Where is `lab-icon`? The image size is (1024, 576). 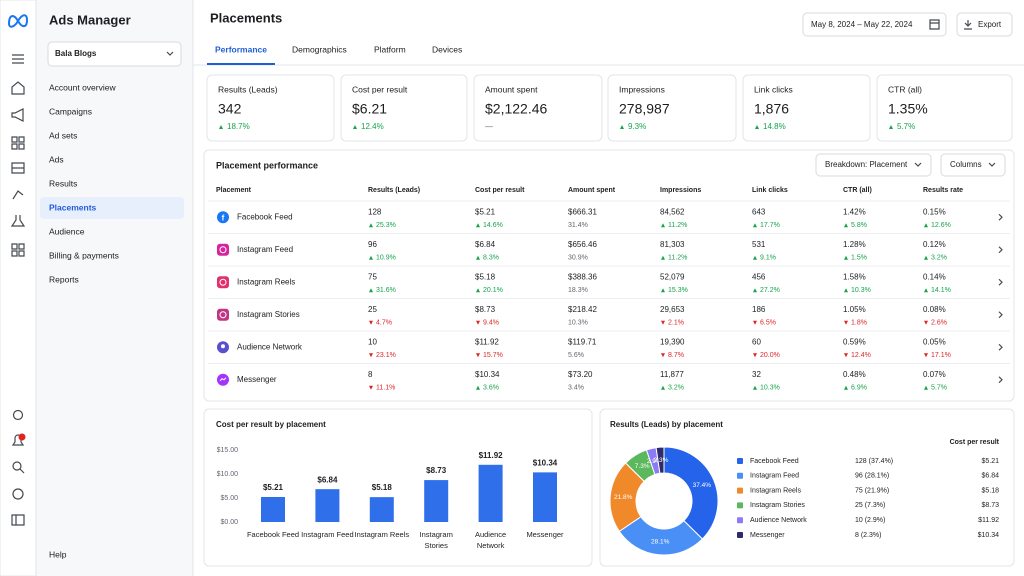 lab-icon is located at coordinates (18, 221).